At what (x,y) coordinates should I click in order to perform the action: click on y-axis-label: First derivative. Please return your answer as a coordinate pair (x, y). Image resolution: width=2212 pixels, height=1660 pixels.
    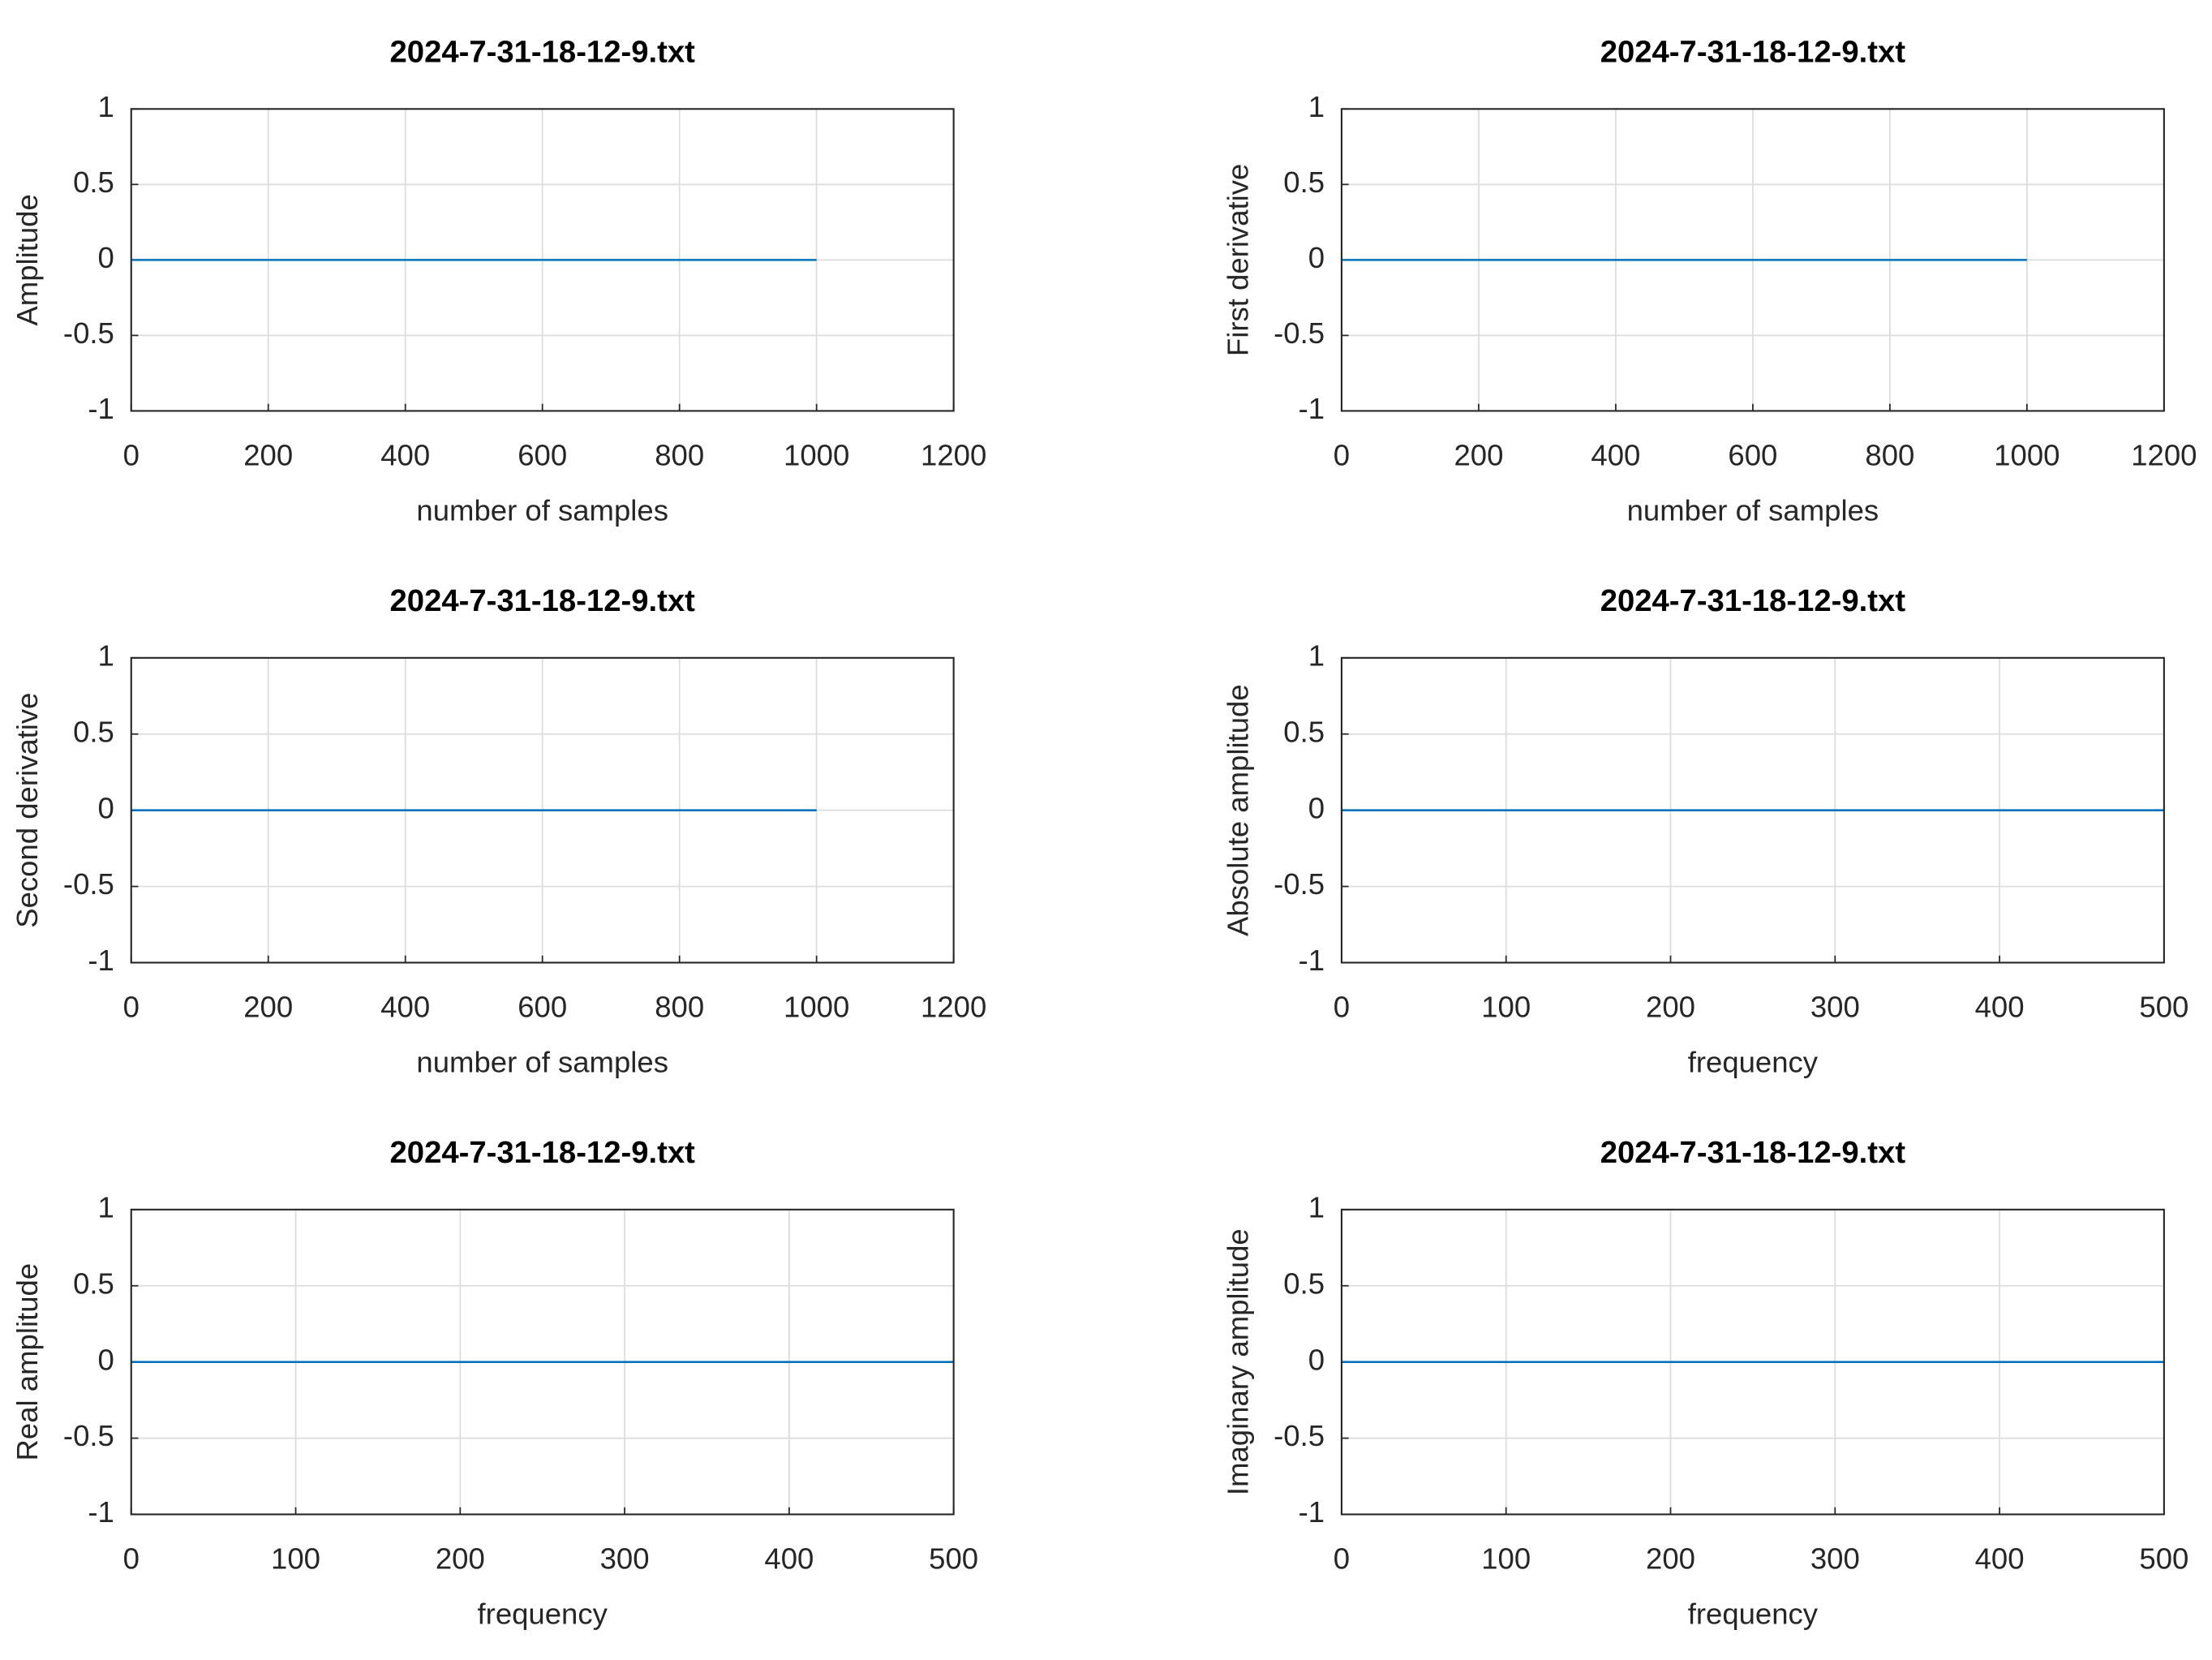
    Looking at the image, I should click on (1237, 260).